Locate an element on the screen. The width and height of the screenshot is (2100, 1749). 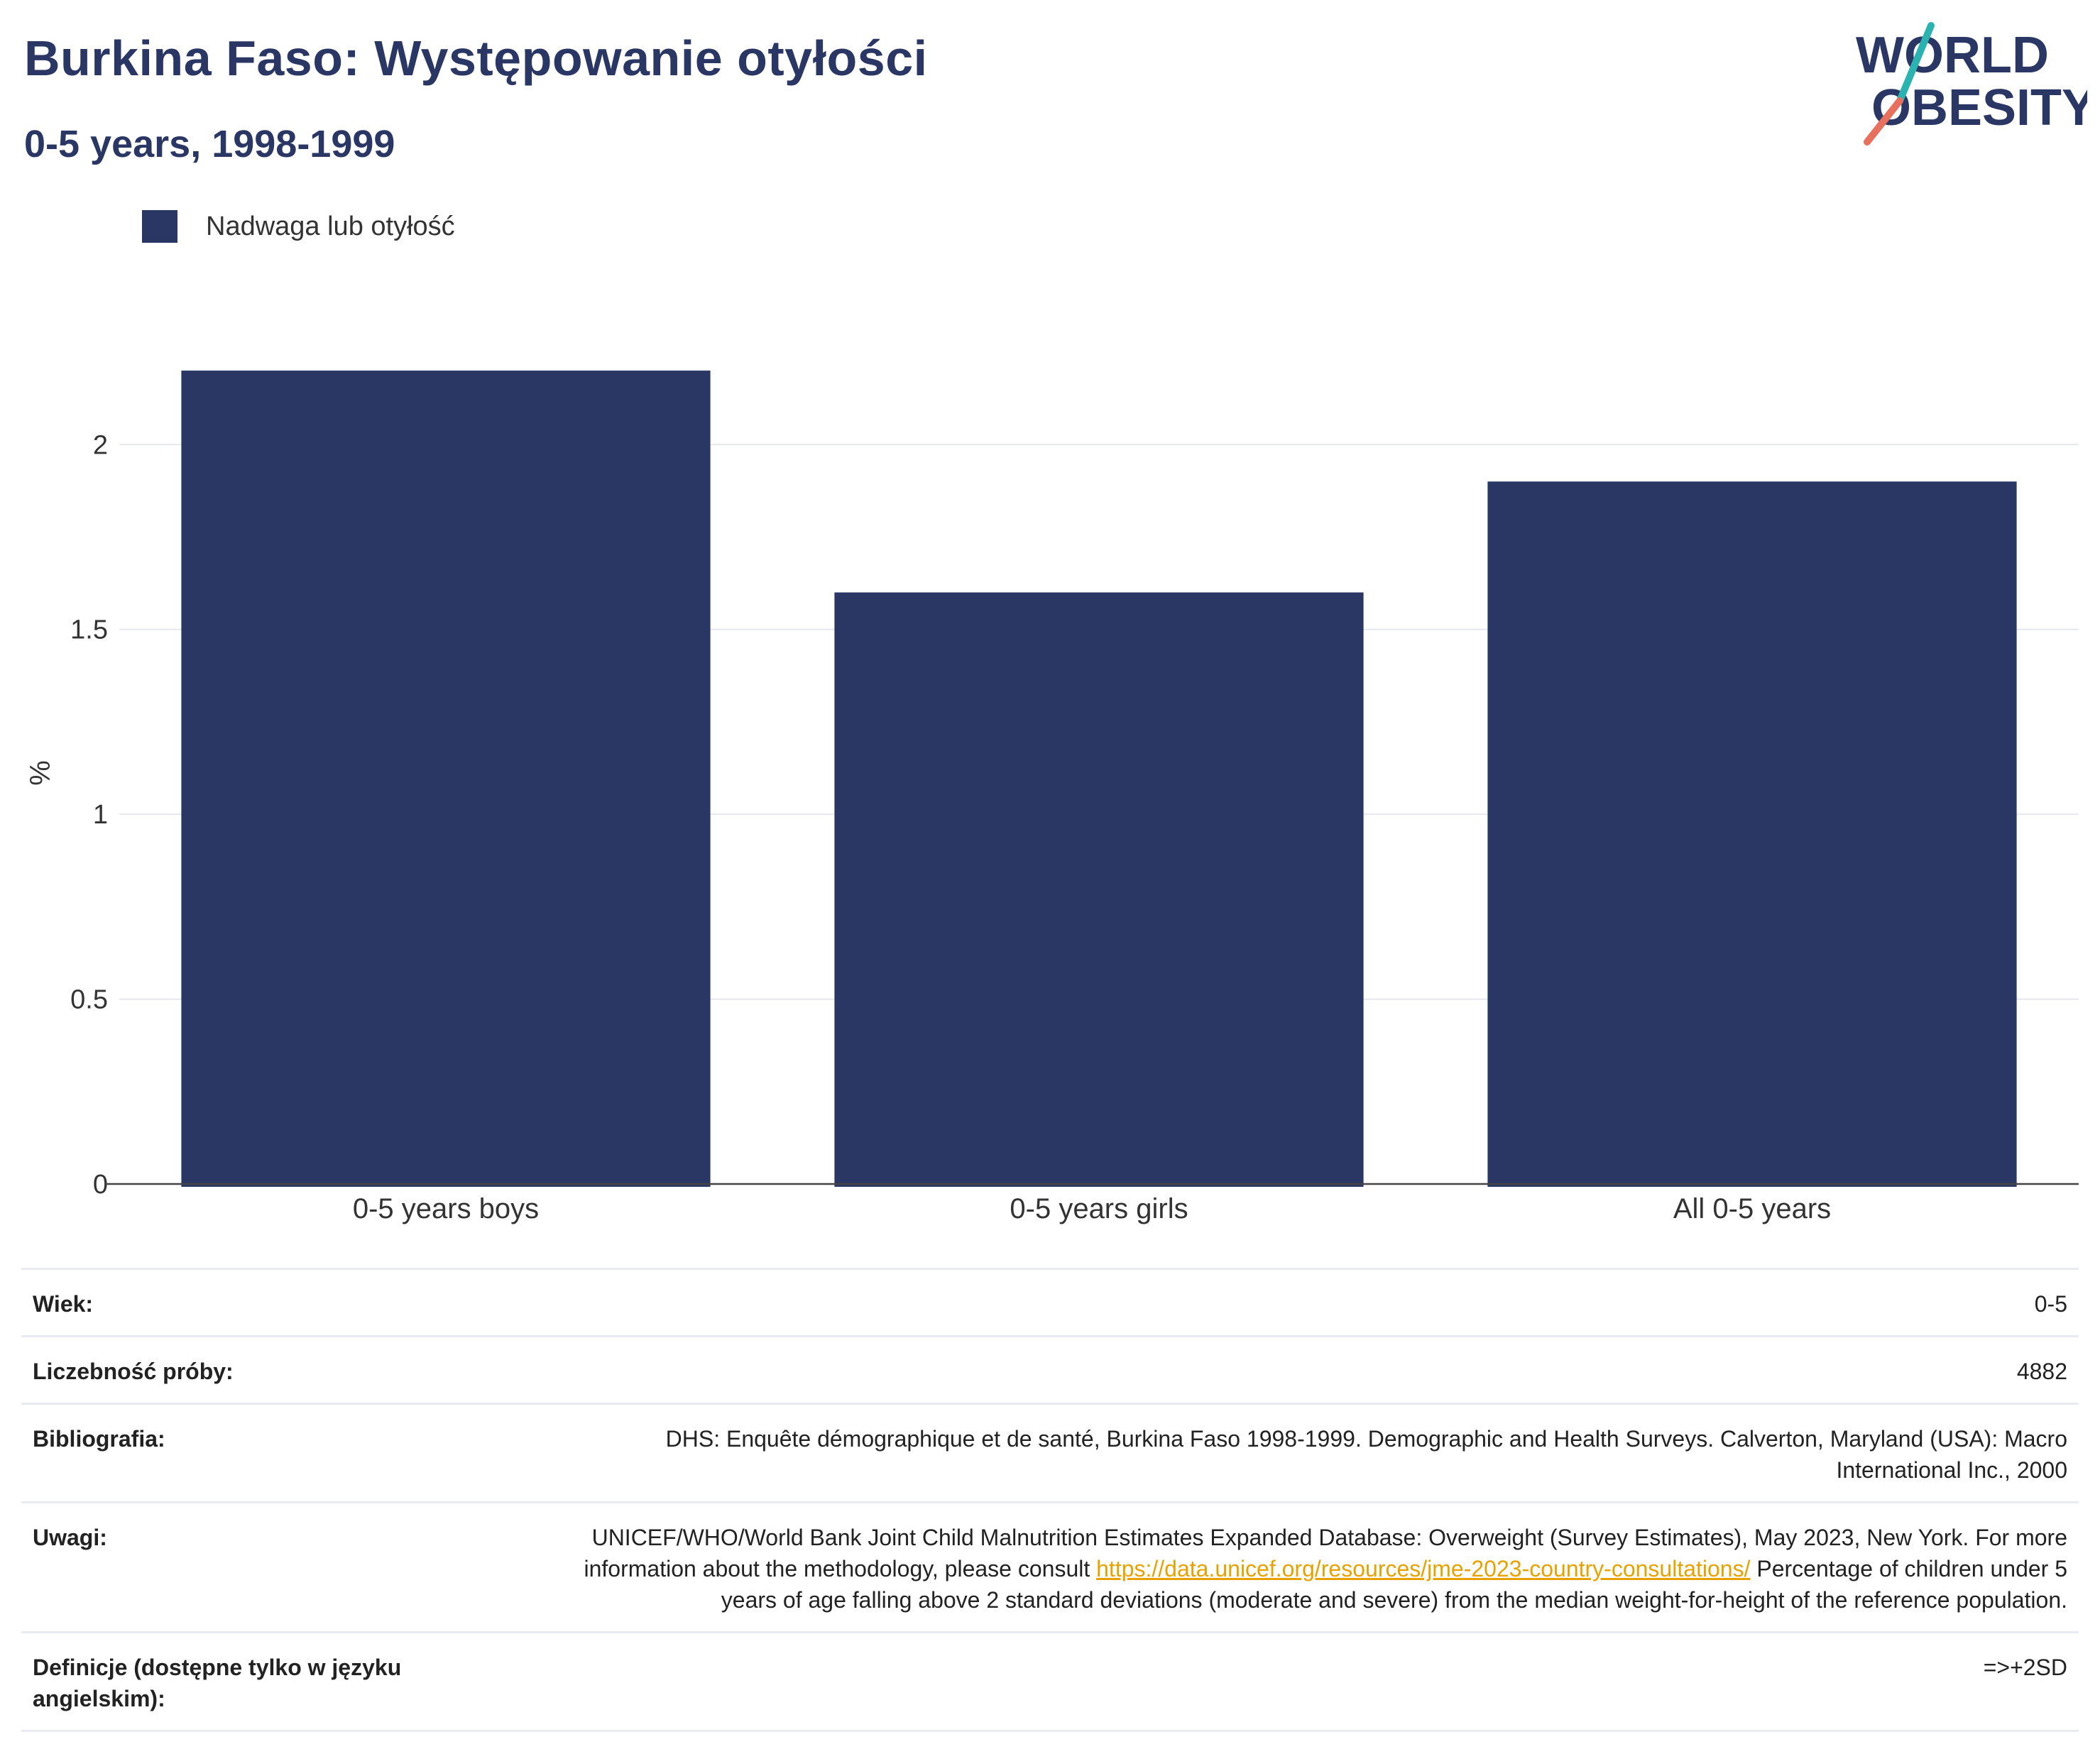
y-tick-label: 0 is located at coordinates (100, 1185).